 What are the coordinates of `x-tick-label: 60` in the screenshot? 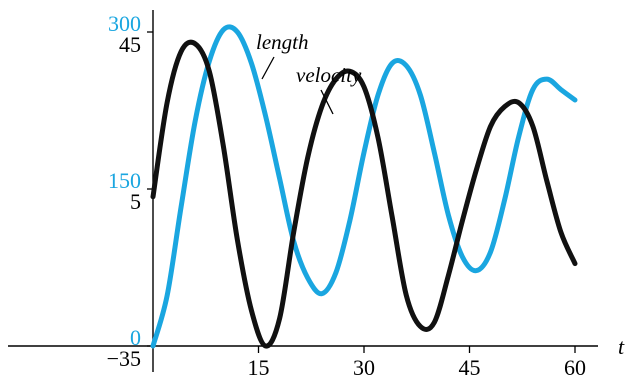 It's located at (575, 367).